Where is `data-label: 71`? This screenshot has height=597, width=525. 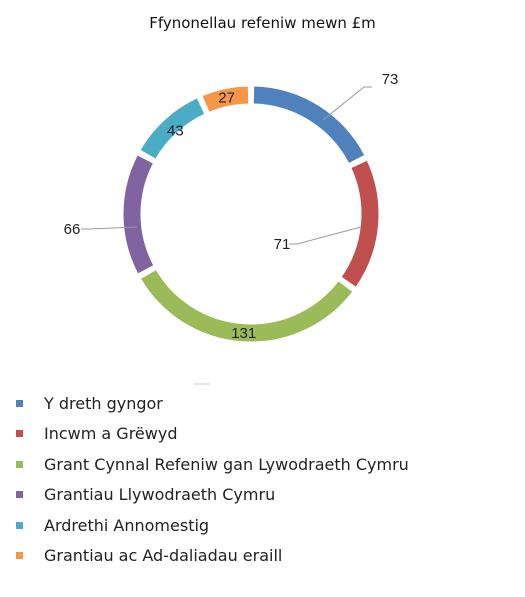 data-label: 71 is located at coordinates (282, 244).